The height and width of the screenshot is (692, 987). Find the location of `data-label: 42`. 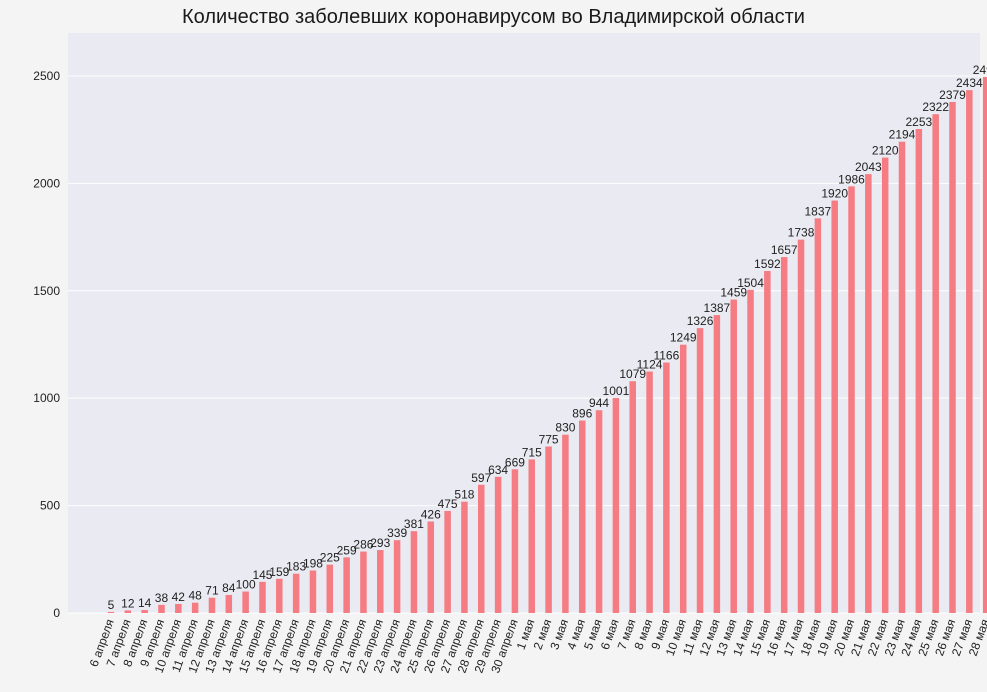

data-label: 42 is located at coordinates (179, 597).